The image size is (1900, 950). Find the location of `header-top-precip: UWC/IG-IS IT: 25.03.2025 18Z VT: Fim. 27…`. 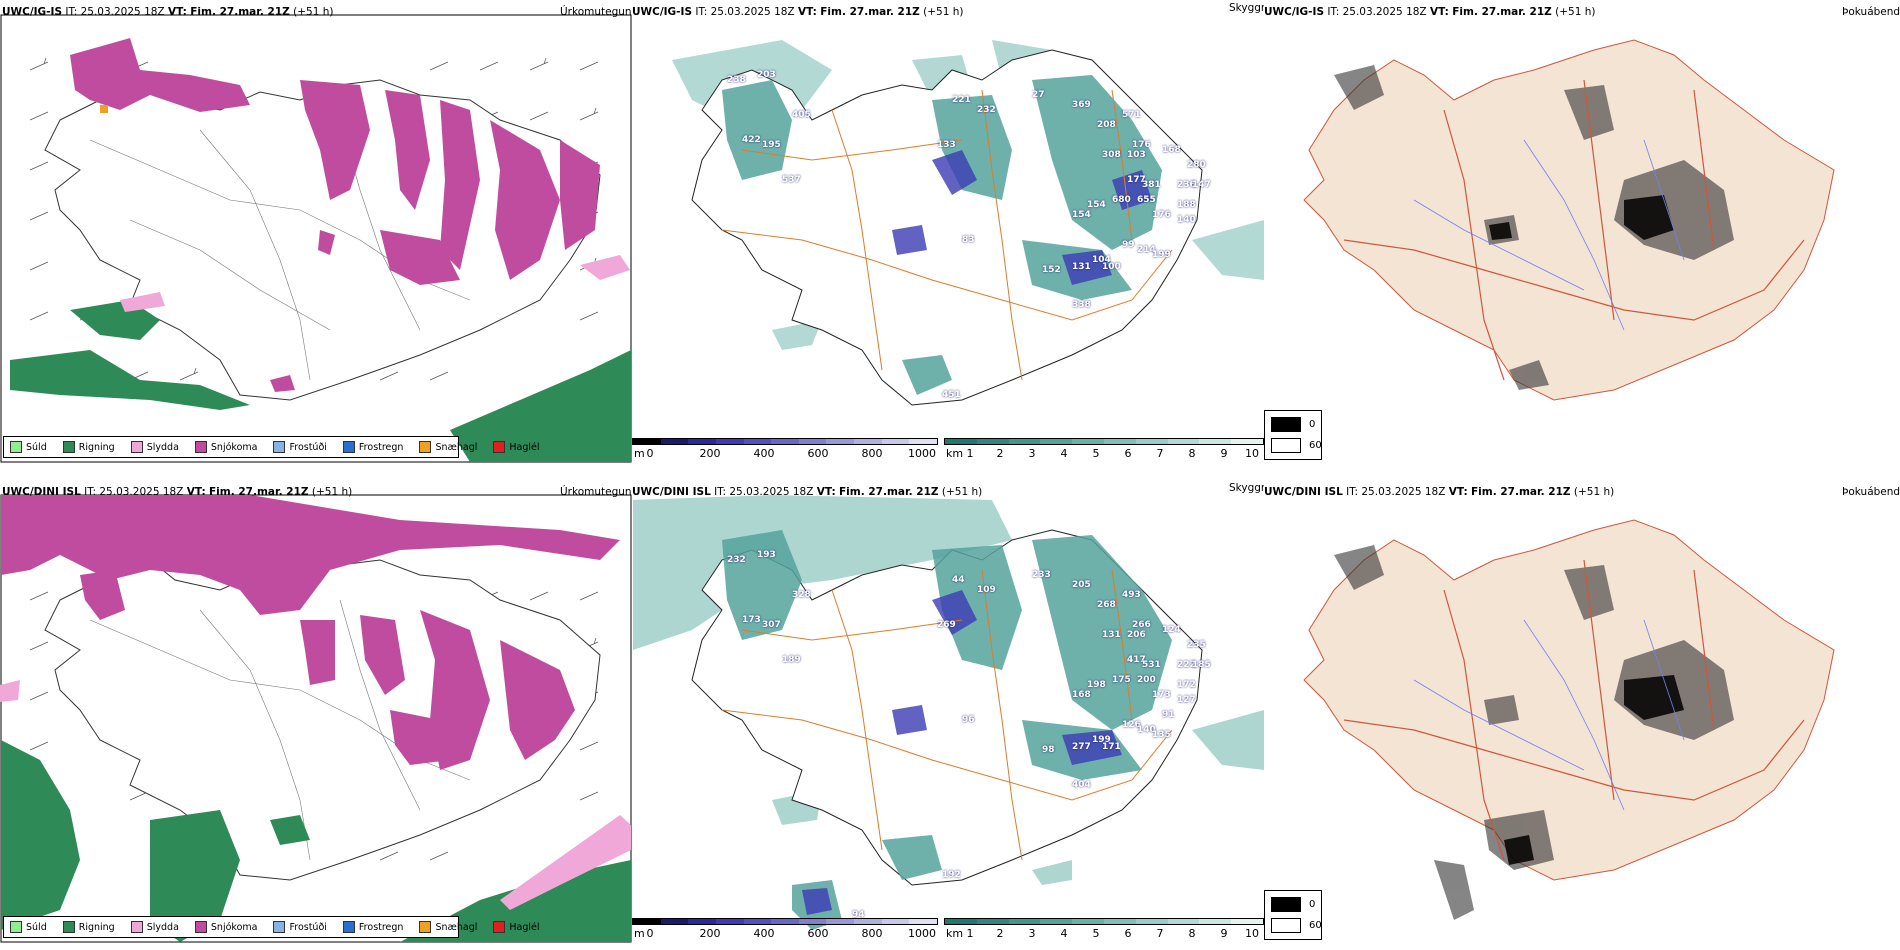

header-top-precip: UWC/IG-IS IT: 25.03.2025 18Z VT: Fim. 27… is located at coordinates (167, 12).